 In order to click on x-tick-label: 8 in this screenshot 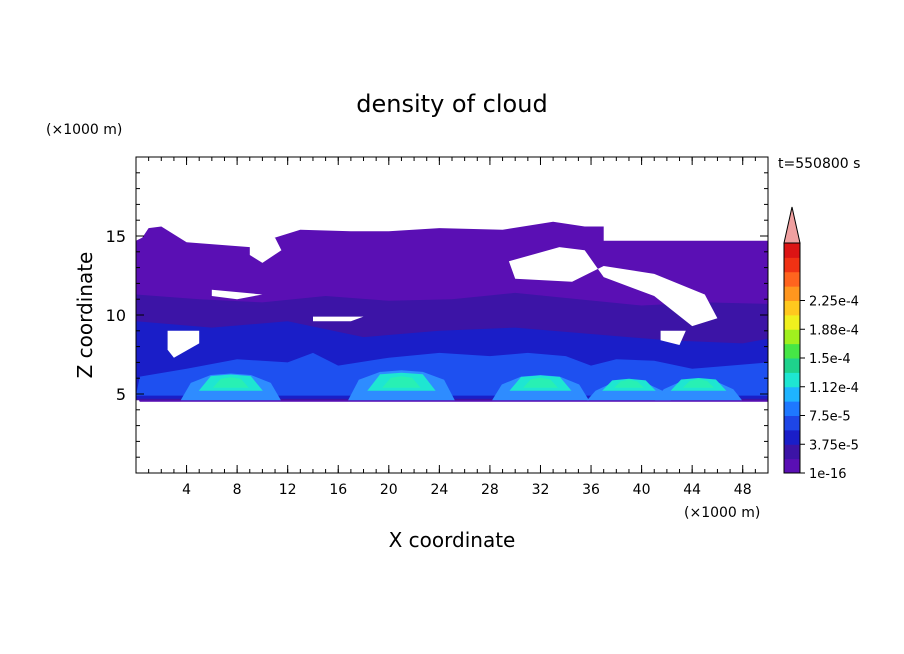, I will do `click(237, 490)`.